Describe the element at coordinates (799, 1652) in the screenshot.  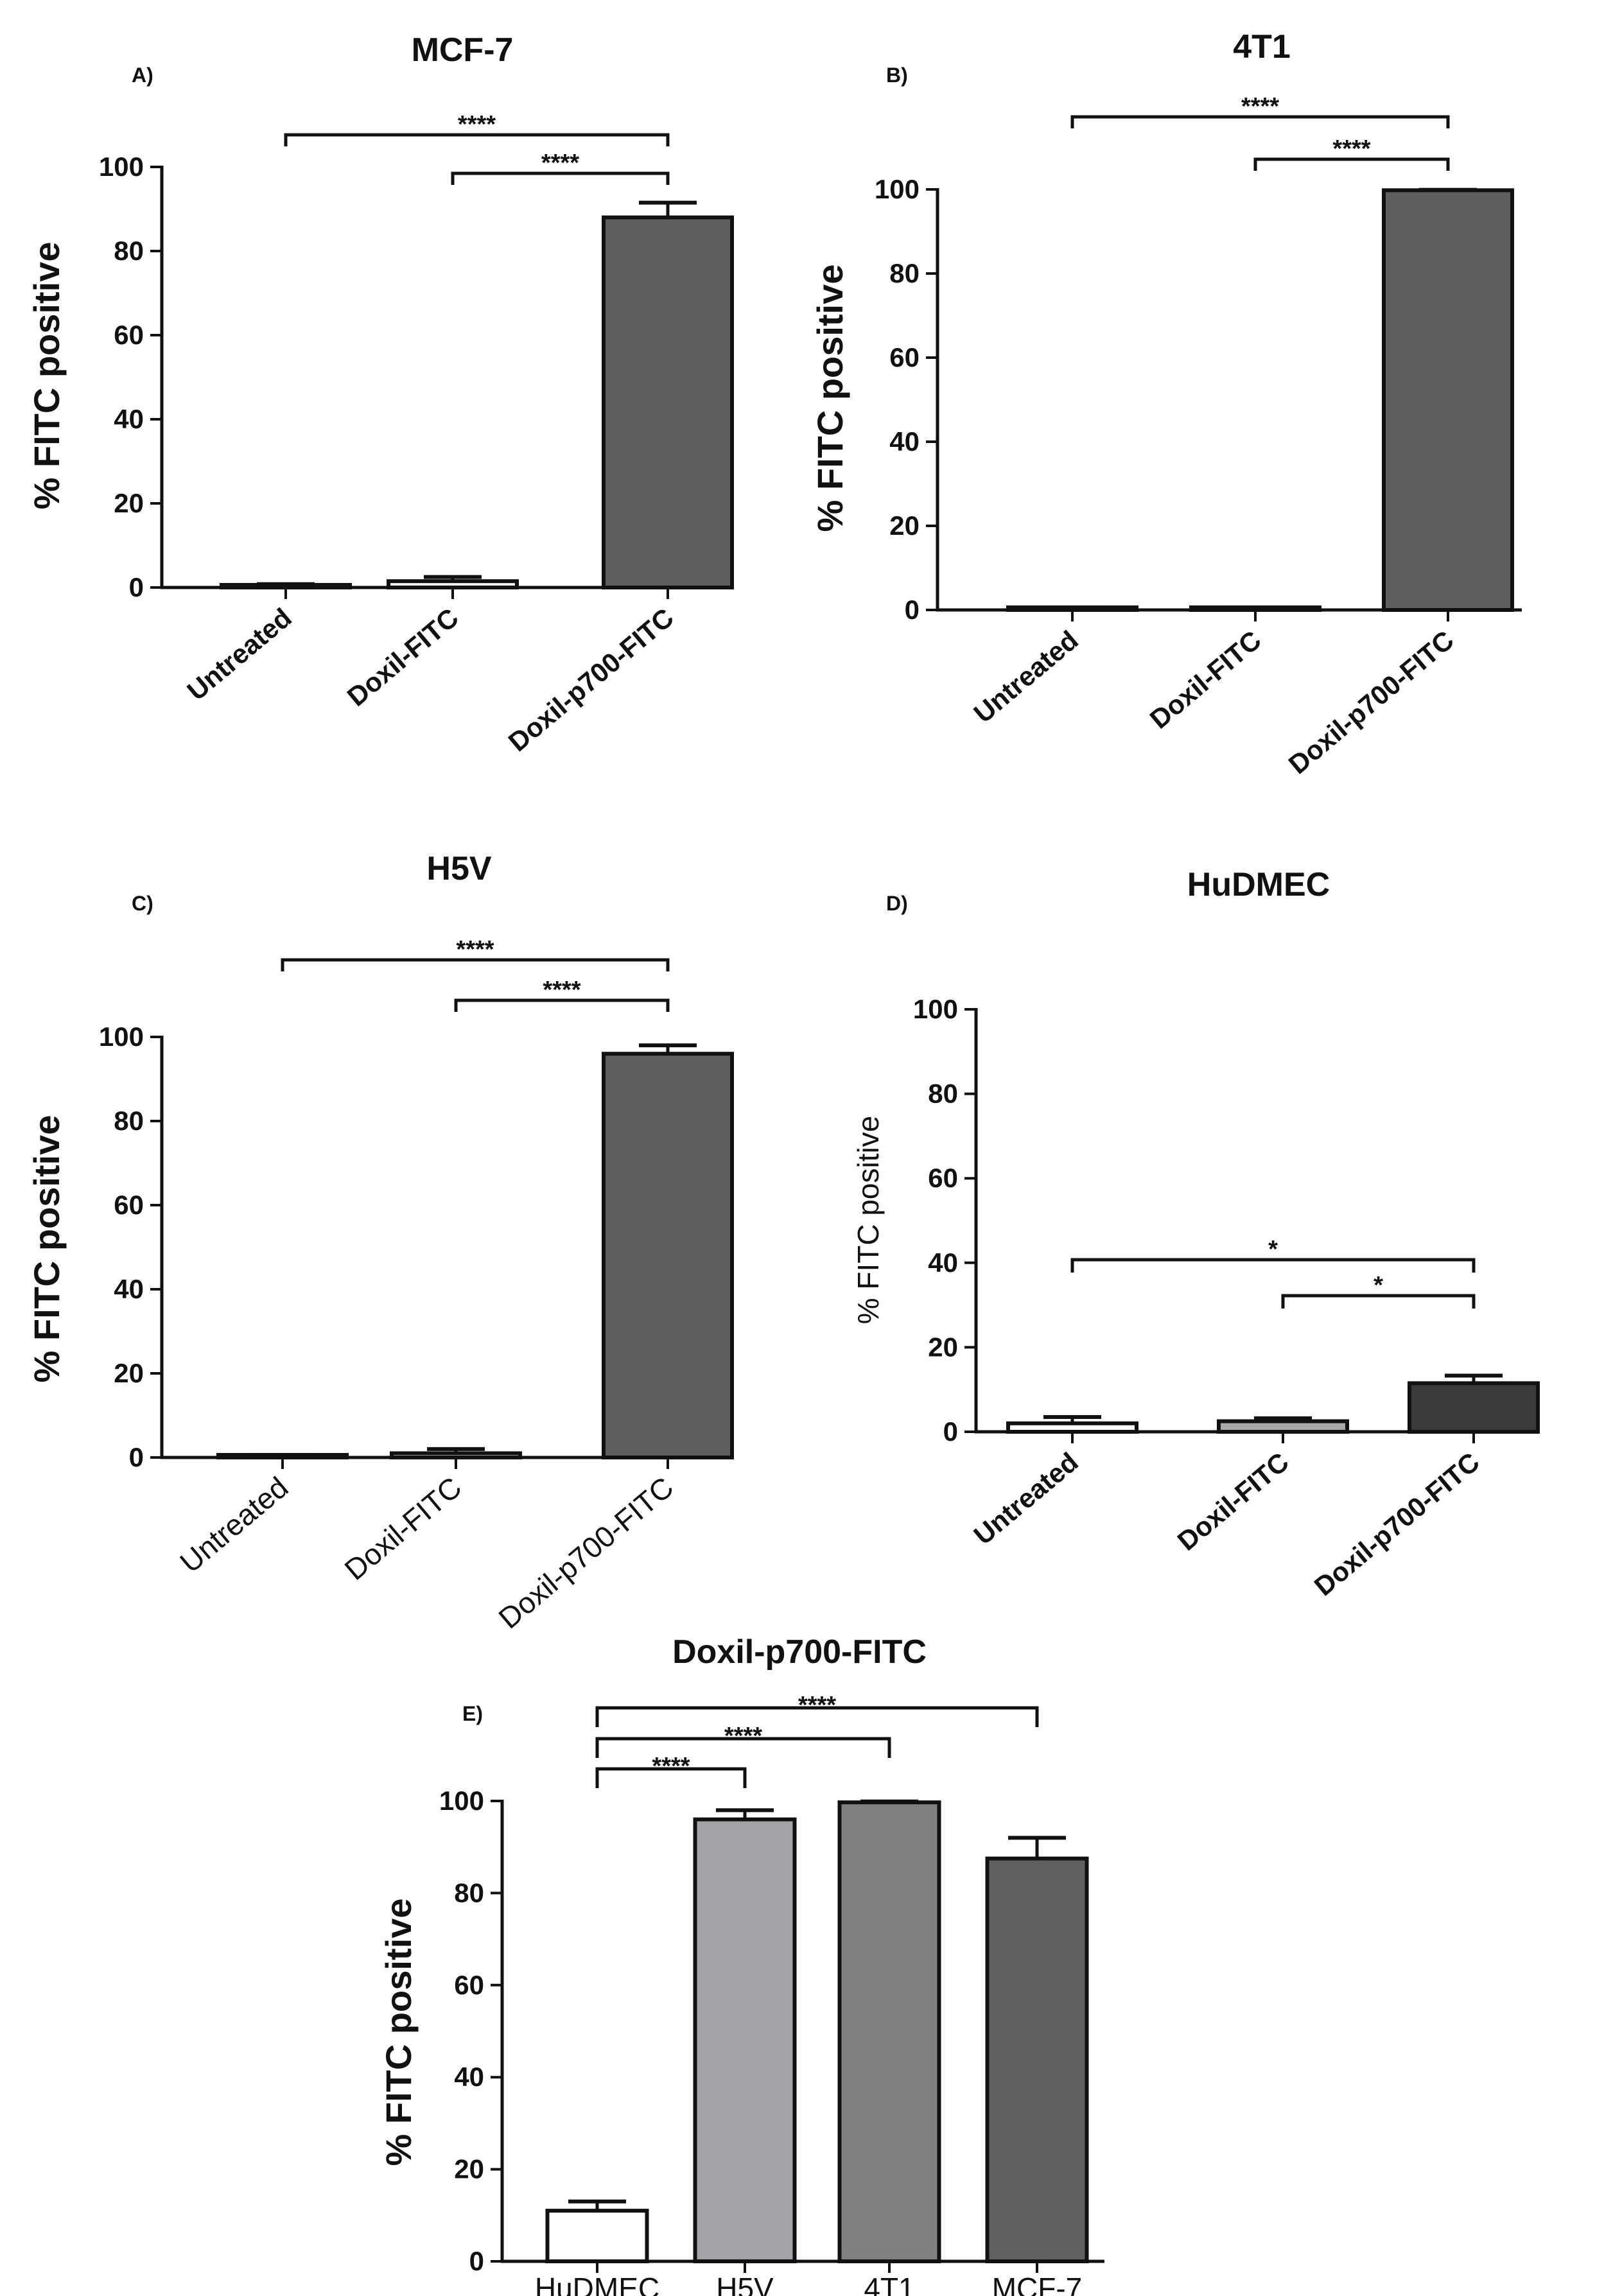
I see `chart-title: Doxil-p700-FITC` at that location.